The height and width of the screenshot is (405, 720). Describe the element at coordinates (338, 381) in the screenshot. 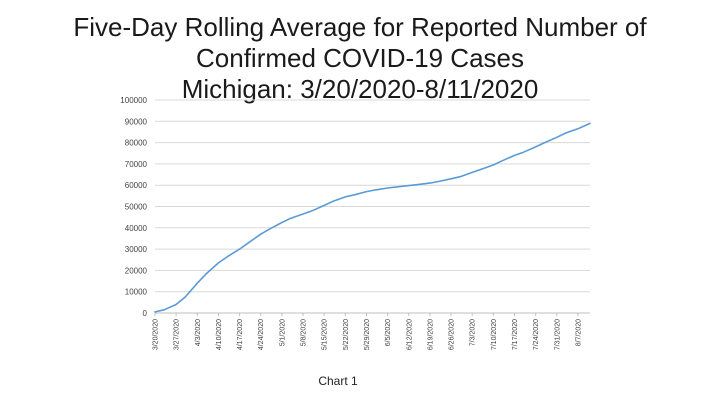

I see `chart-caption: Chart 1` at that location.